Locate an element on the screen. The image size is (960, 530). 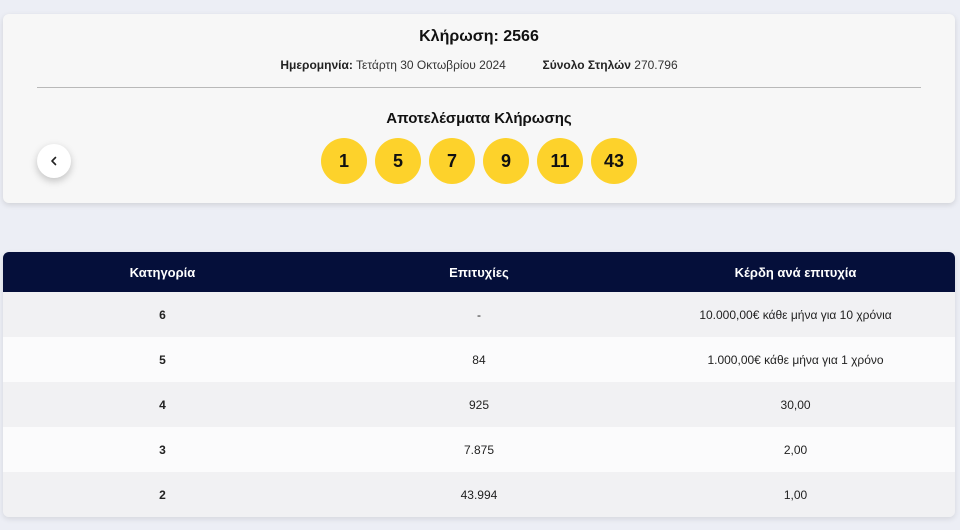
date-value: Τετάρτη 30 Οκτωβρίου 2024 is located at coordinates (430, 65).